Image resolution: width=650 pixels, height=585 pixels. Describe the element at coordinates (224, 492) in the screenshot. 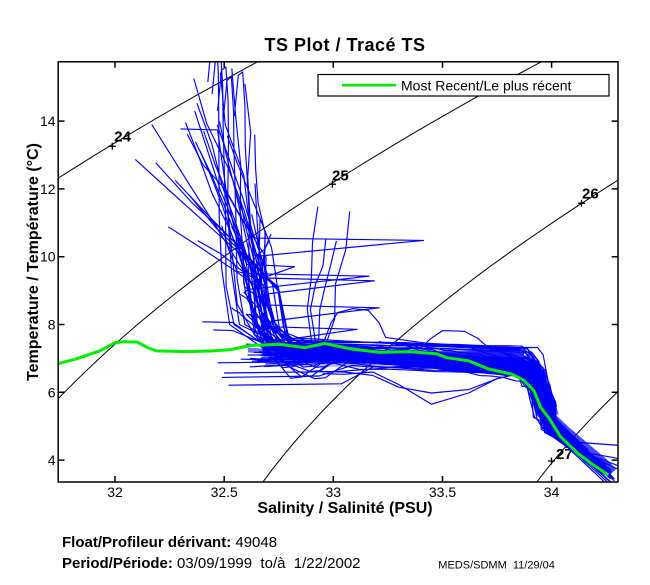

I see `svg-text: 32.5` at that location.